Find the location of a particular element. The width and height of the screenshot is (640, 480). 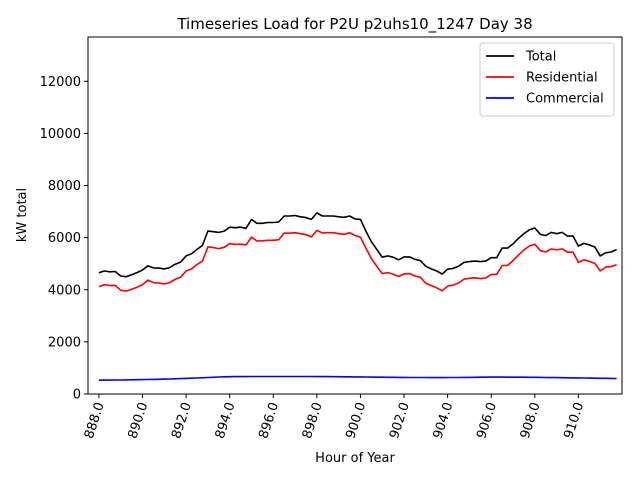

y-tick-label: 8000 is located at coordinates (64, 186).